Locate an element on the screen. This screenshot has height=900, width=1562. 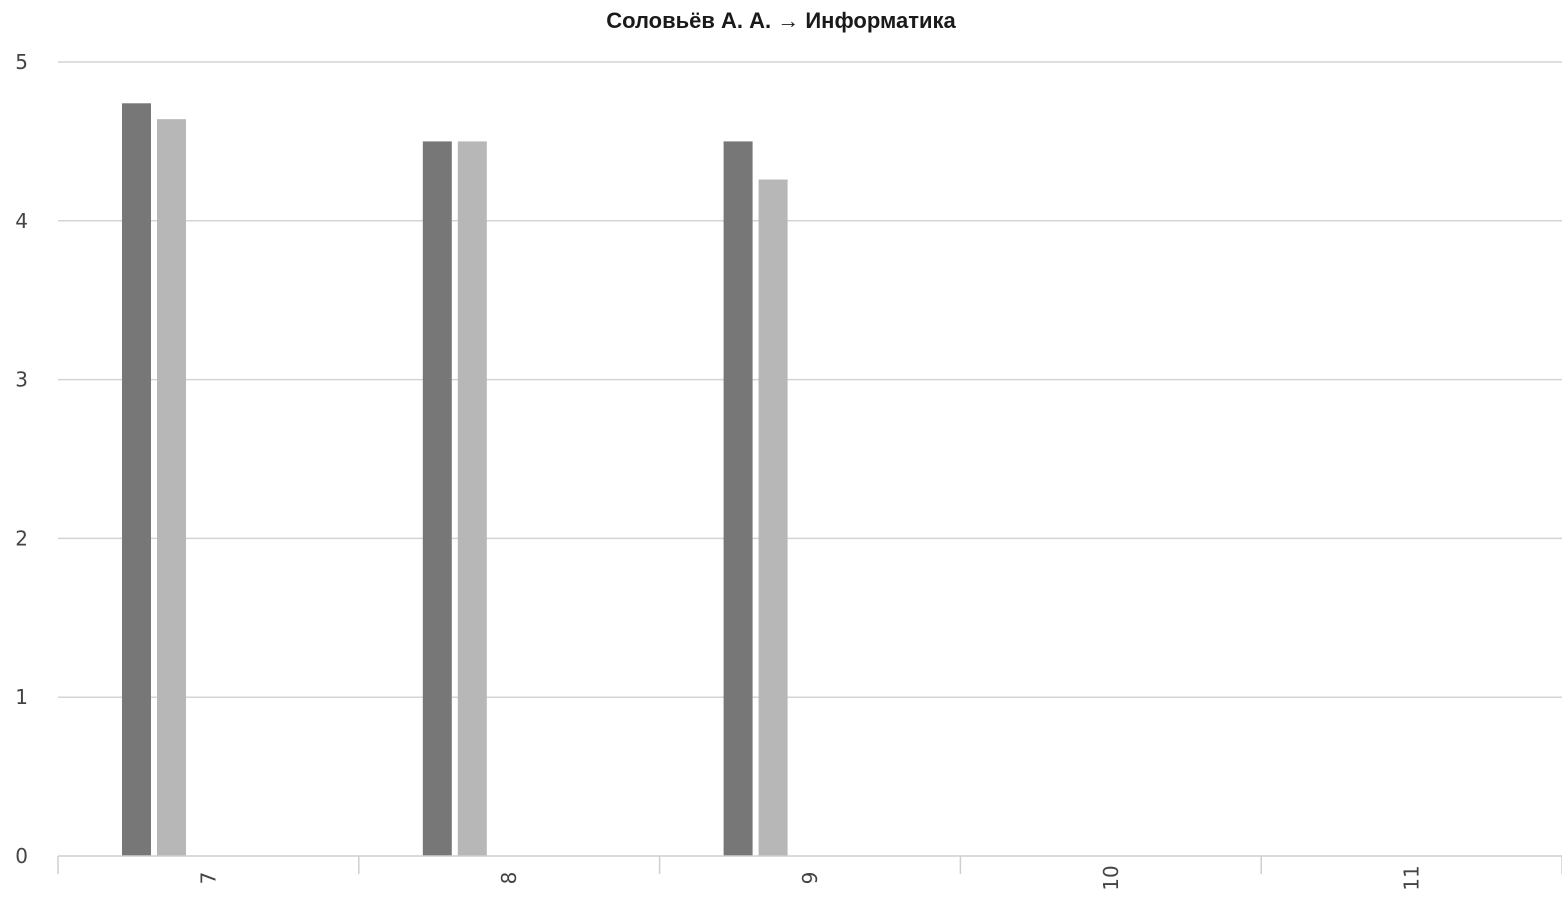
y-tick-label: 3 is located at coordinates (21, 380).